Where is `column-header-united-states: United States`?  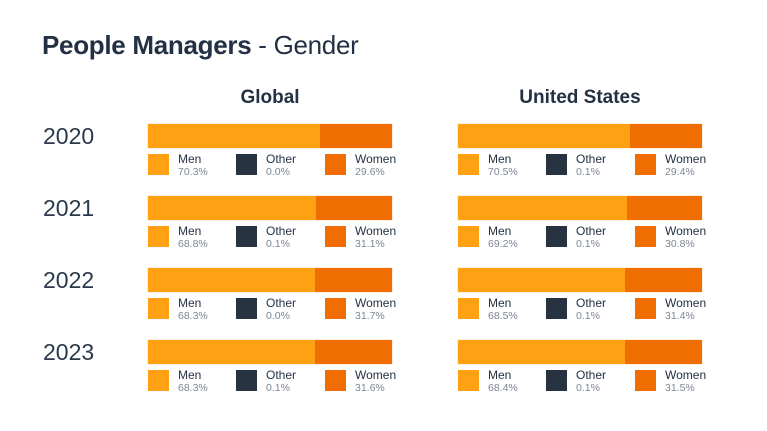 column-header-united-states: United States is located at coordinates (580, 97).